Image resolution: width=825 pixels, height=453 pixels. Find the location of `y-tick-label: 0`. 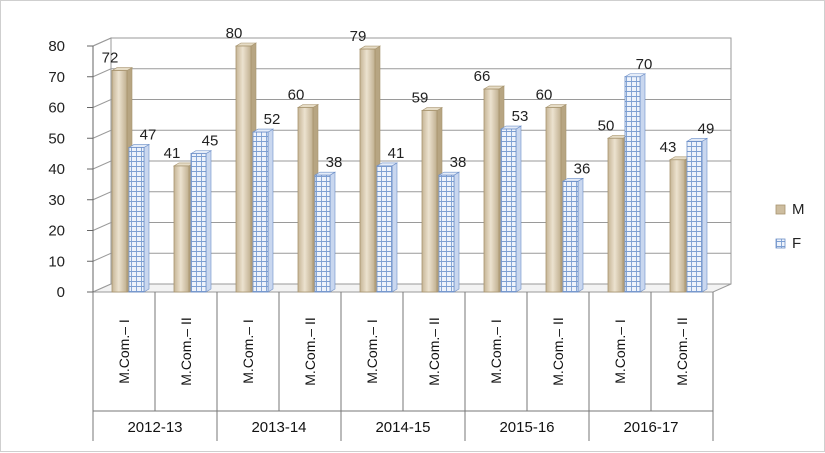

y-tick-label: 0 is located at coordinates (61, 292).